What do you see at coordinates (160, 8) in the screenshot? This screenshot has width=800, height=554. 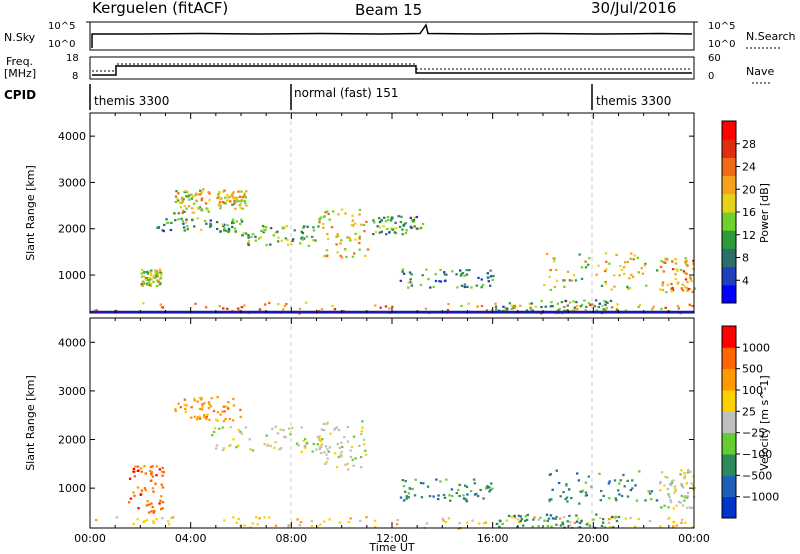 I see `station-title: Kerguelen (fitACF)` at bounding box center [160, 8].